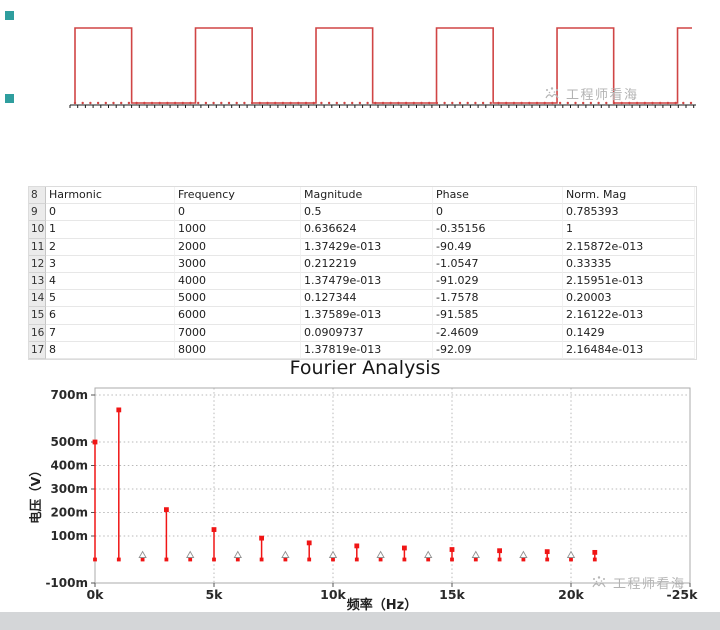 The width and height of the screenshot is (720, 630). I want to click on time-domain-plot, so click(350, 59).